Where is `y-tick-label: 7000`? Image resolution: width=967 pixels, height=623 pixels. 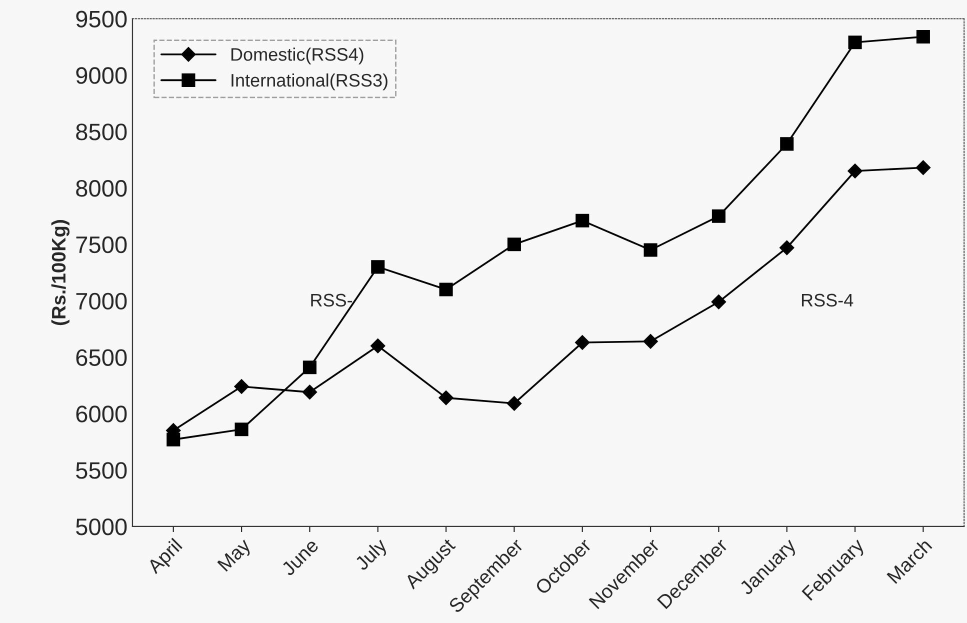 y-tick-label: 7000 is located at coordinates (101, 301).